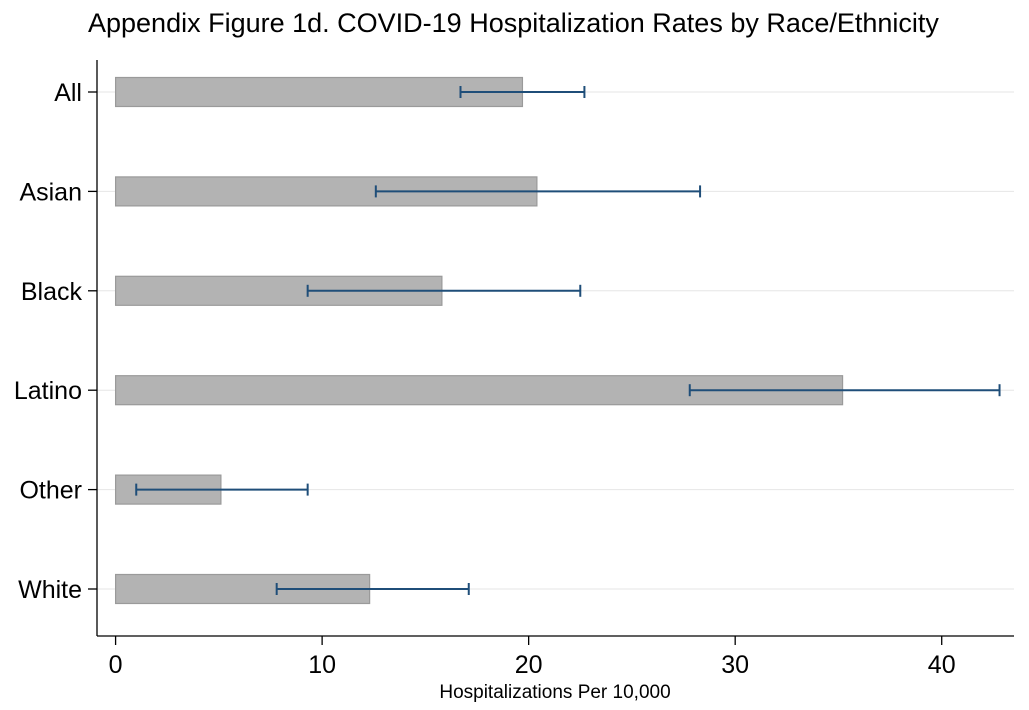  I want to click on error-bar-all, so click(522, 92).